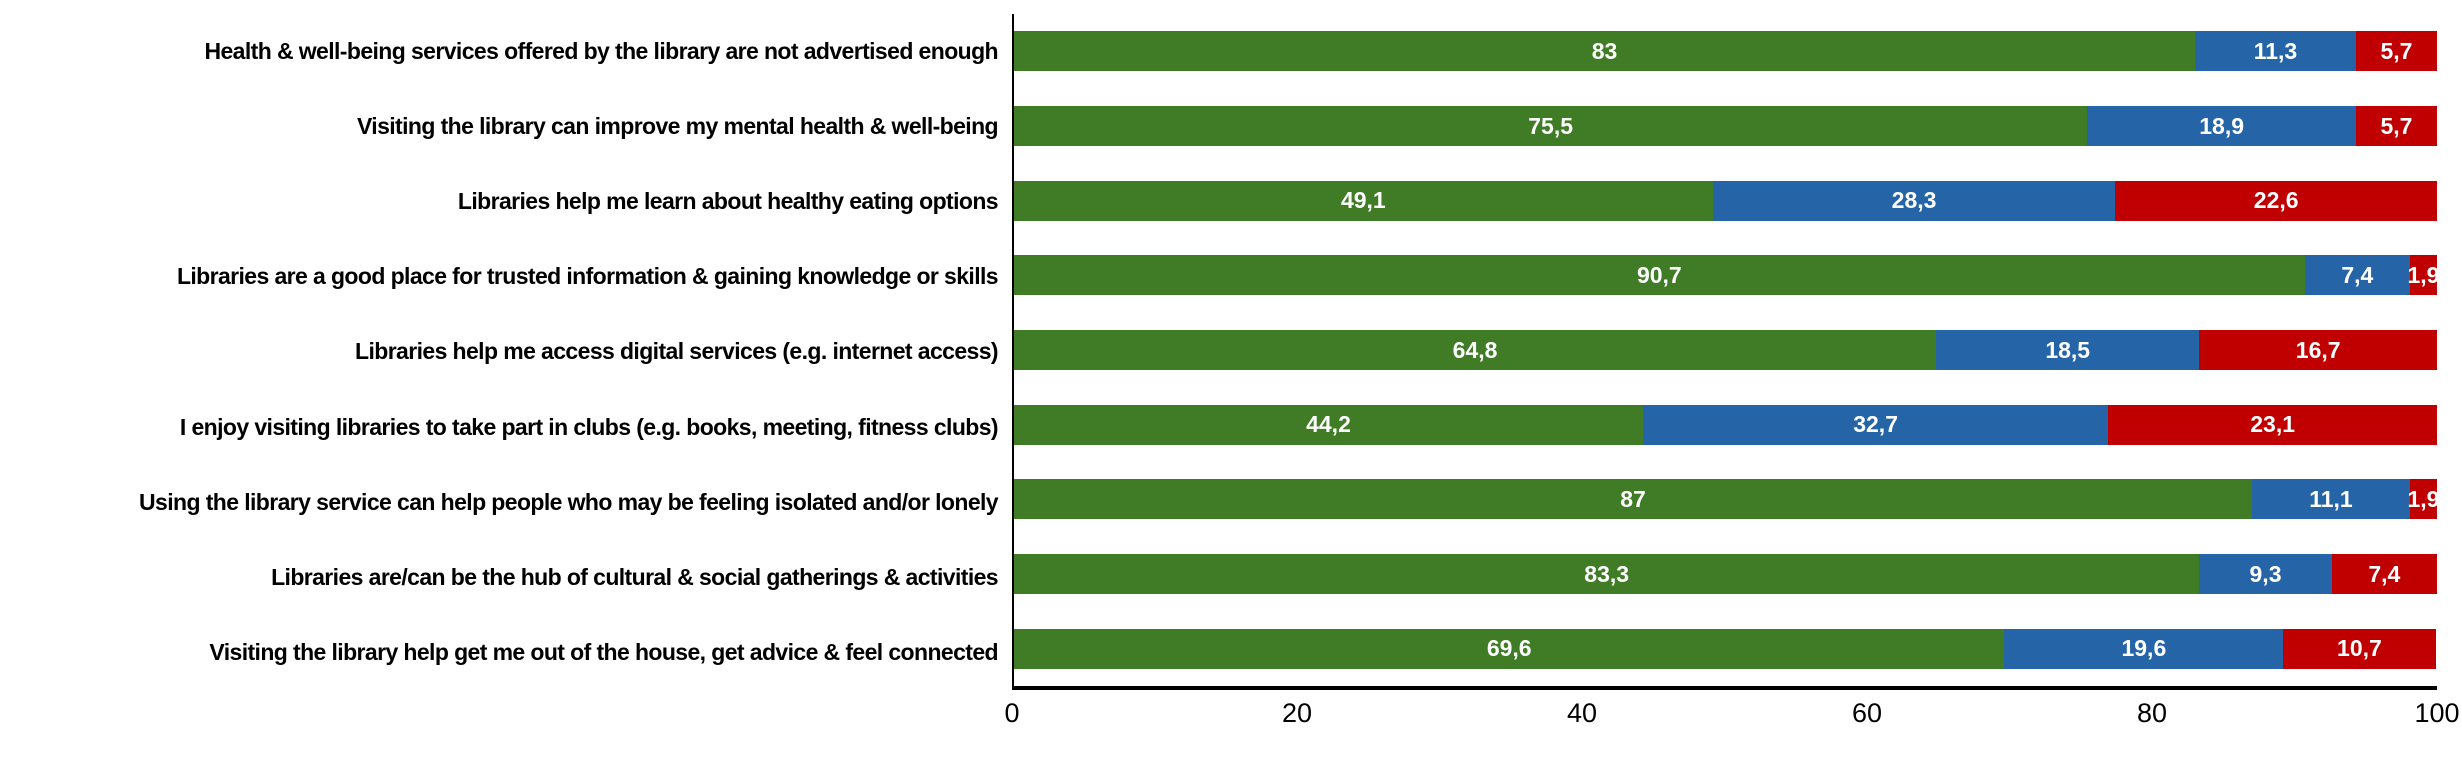 The width and height of the screenshot is (2462, 763). I want to click on bar-segment-green: 69,6, so click(1509, 648).